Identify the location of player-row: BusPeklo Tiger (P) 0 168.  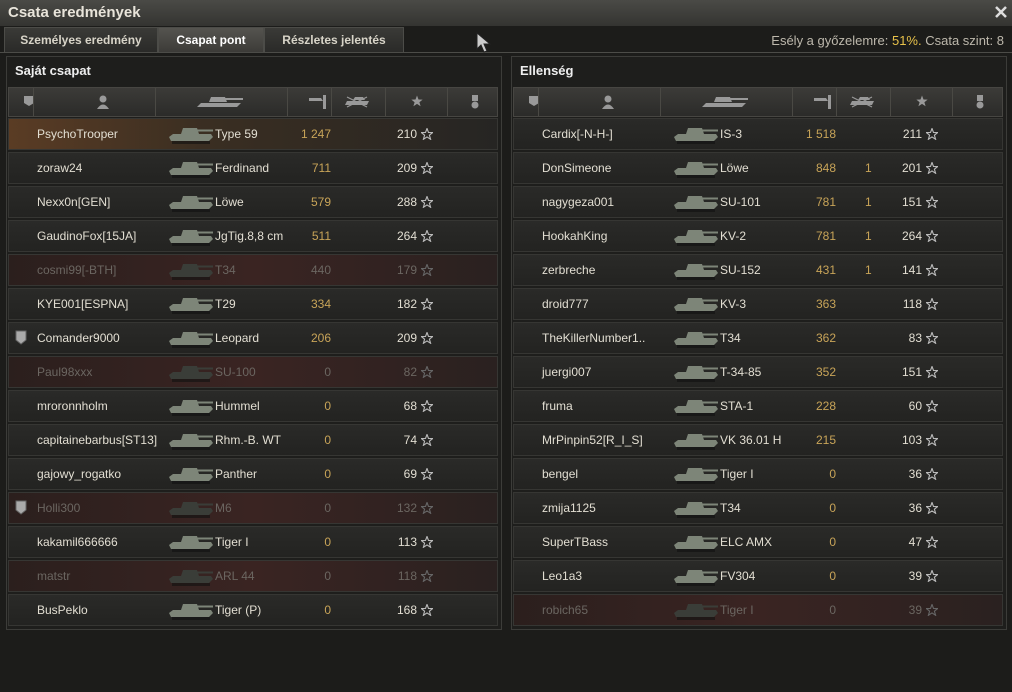
(253, 610).